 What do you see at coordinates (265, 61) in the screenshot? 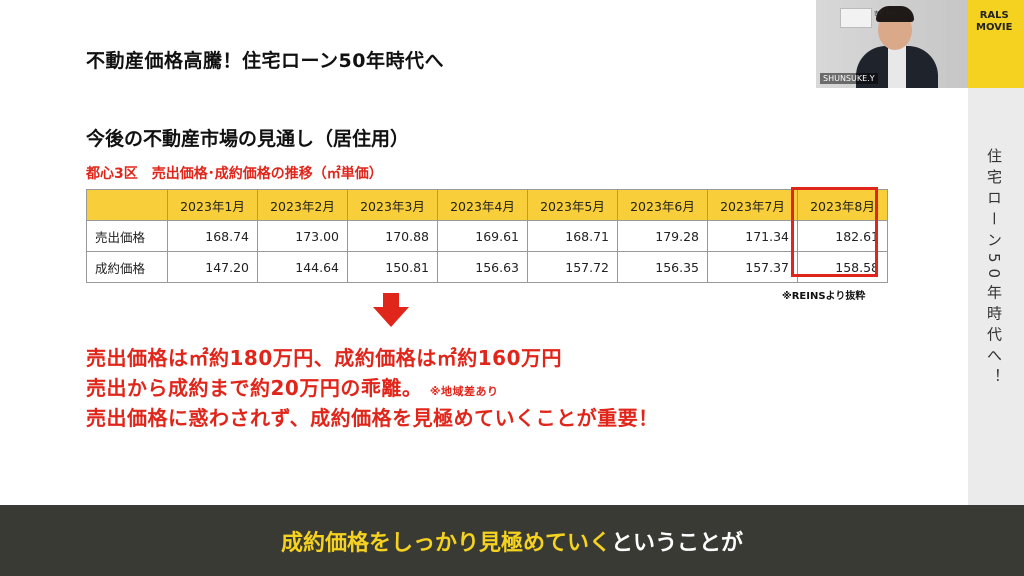
I see `slide-title: 不動産価格高騰！住宅ローン50年時代へ` at bounding box center [265, 61].